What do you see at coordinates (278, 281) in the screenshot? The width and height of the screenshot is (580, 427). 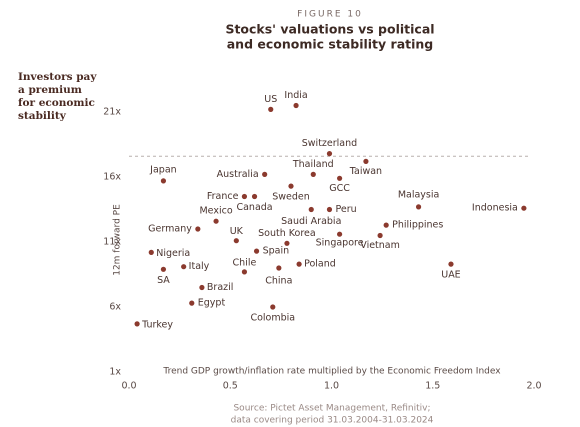 I see `point-label: China` at bounding box center [278, 281].